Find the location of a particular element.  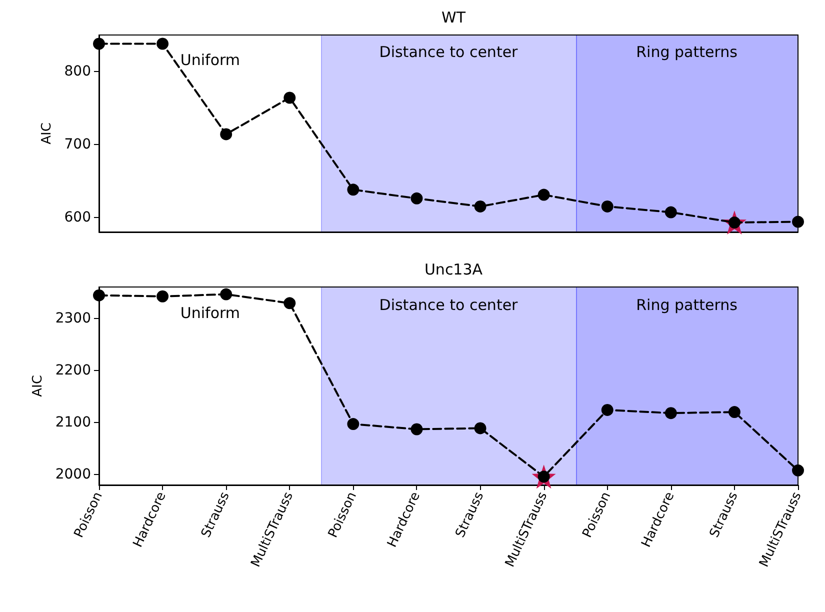

chart-title: Unc13A is located at coordinates (454, 269).